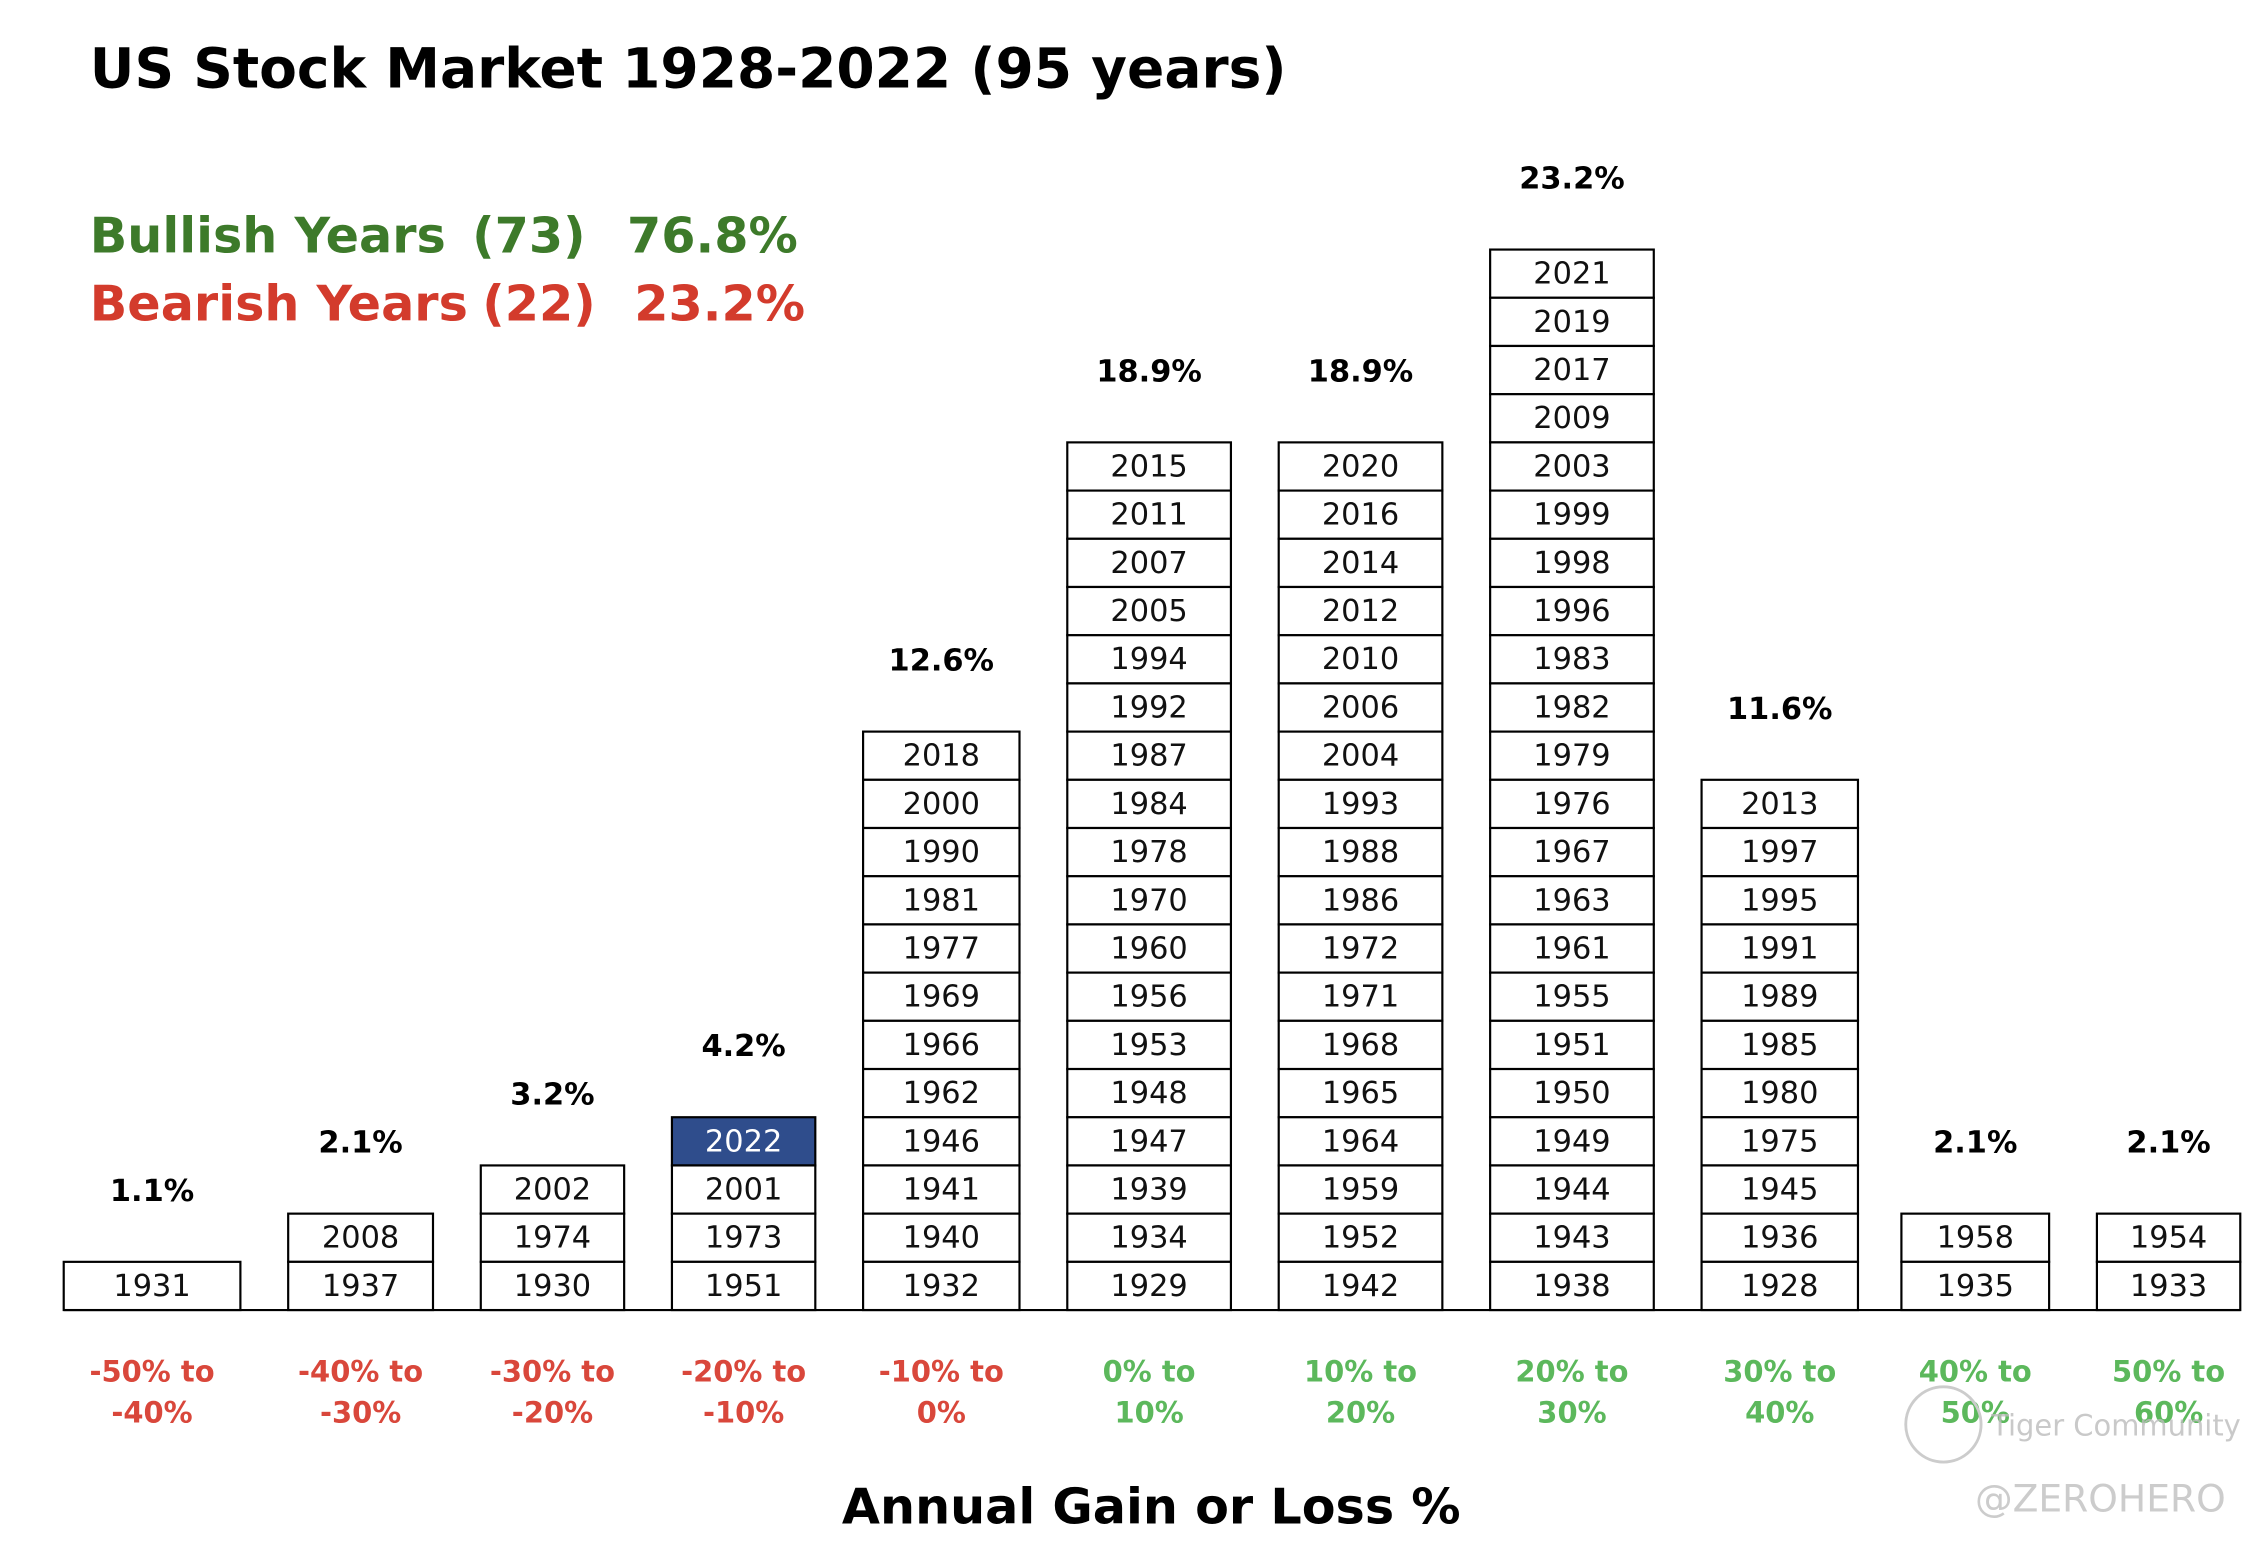  I want to click on column-share: 4.2%, so click(743, 1046).